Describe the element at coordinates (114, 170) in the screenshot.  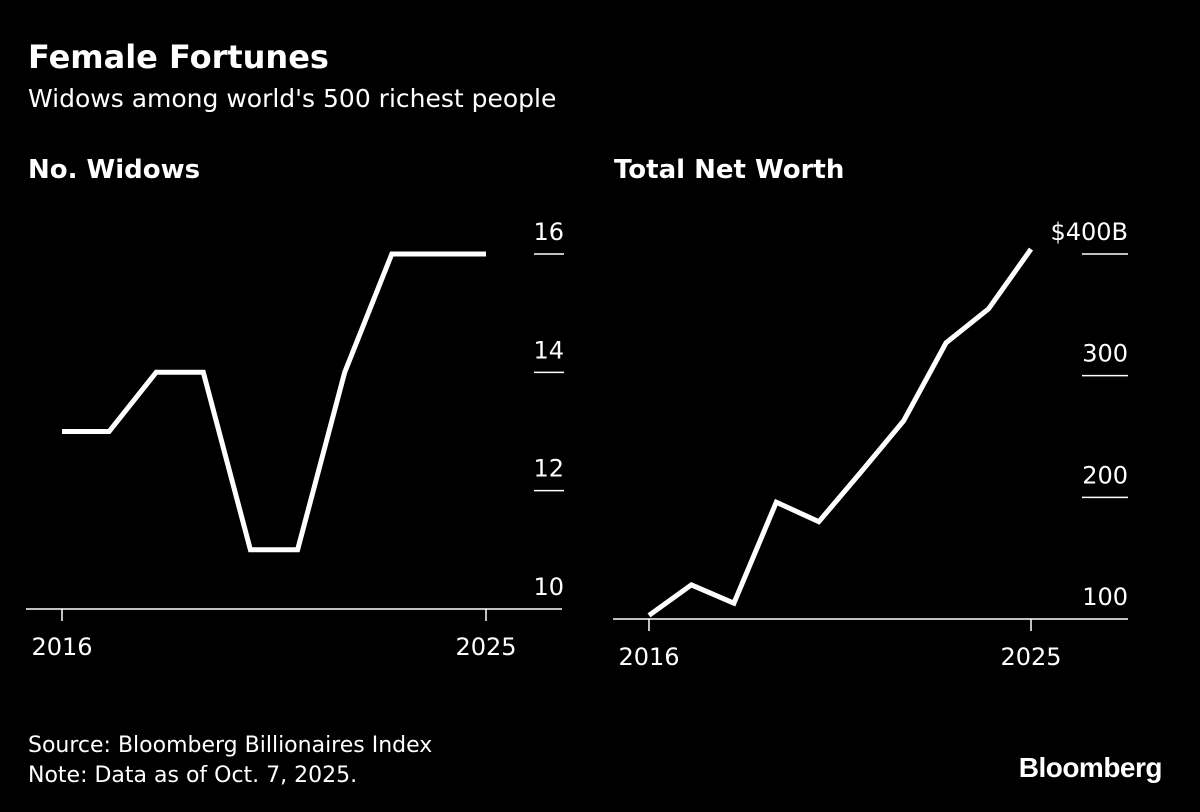
I see `panel-title-widows: No. Widows` at that location.